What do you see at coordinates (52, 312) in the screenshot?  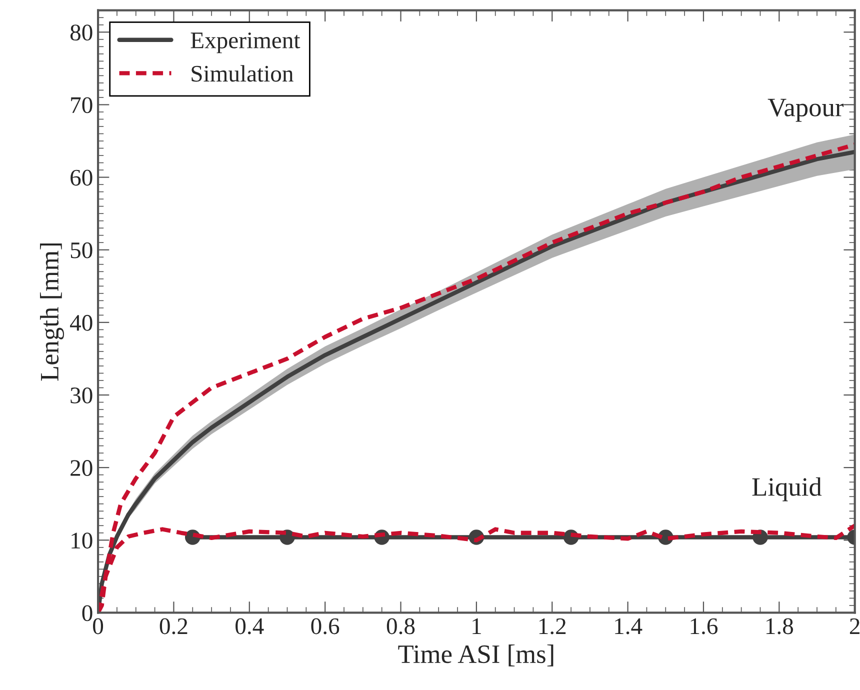 I see `y-axis-title: Length [mm]` at bounding box center [52, 312].